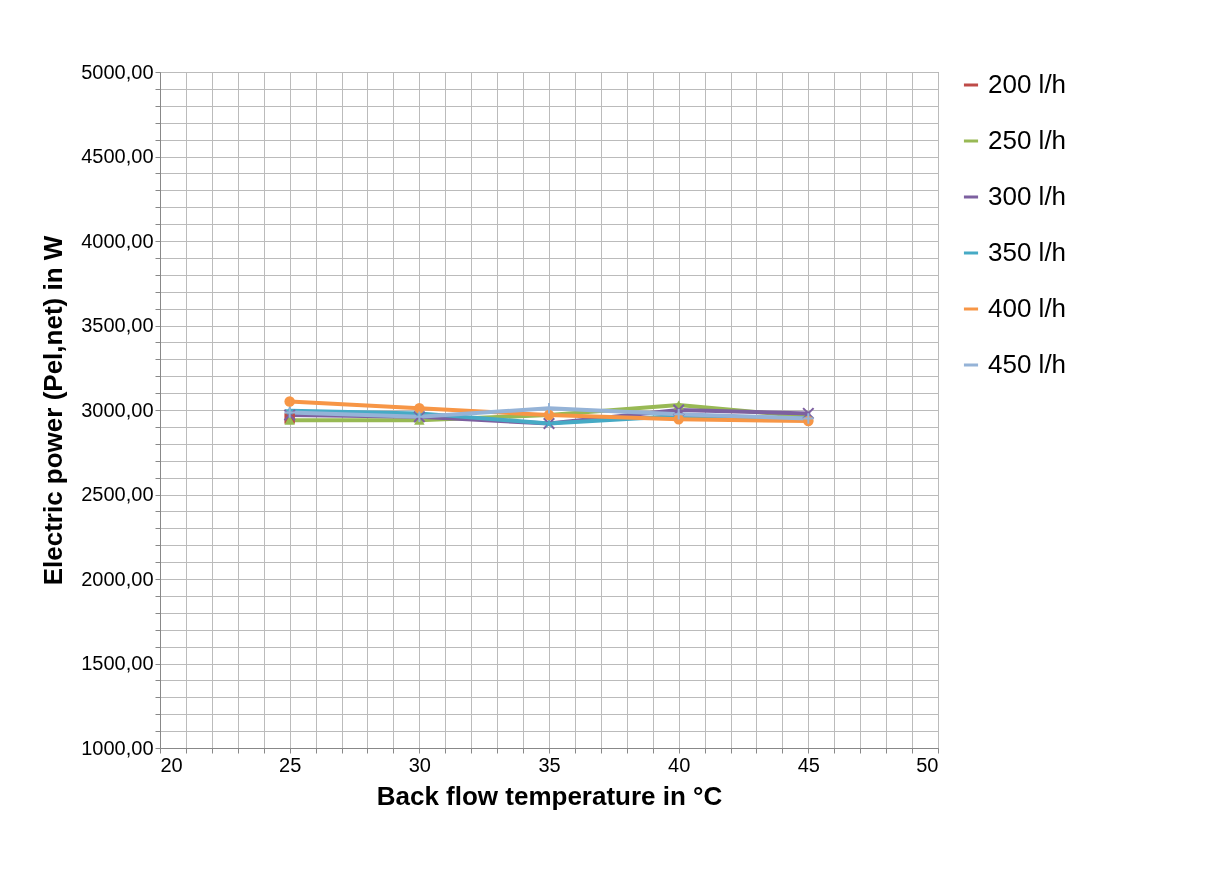  Describe the element at coordinates (808, 764) in the screenshot. I see `x-tick-label: 45` at that location.